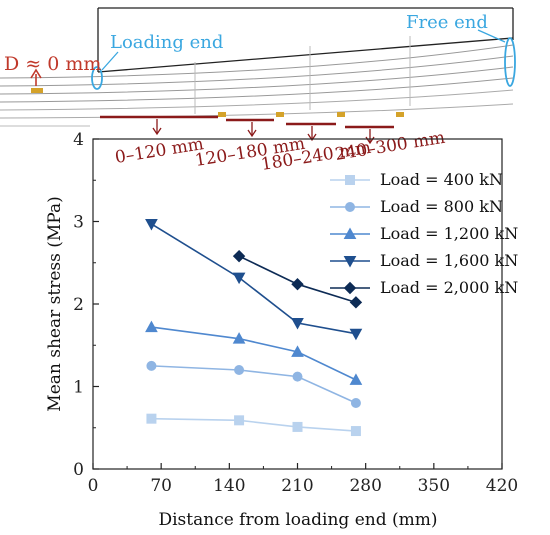 The height and width of the screenshot is (535, 550). I want to click on x-tick-label: 140, so click(229, 486).